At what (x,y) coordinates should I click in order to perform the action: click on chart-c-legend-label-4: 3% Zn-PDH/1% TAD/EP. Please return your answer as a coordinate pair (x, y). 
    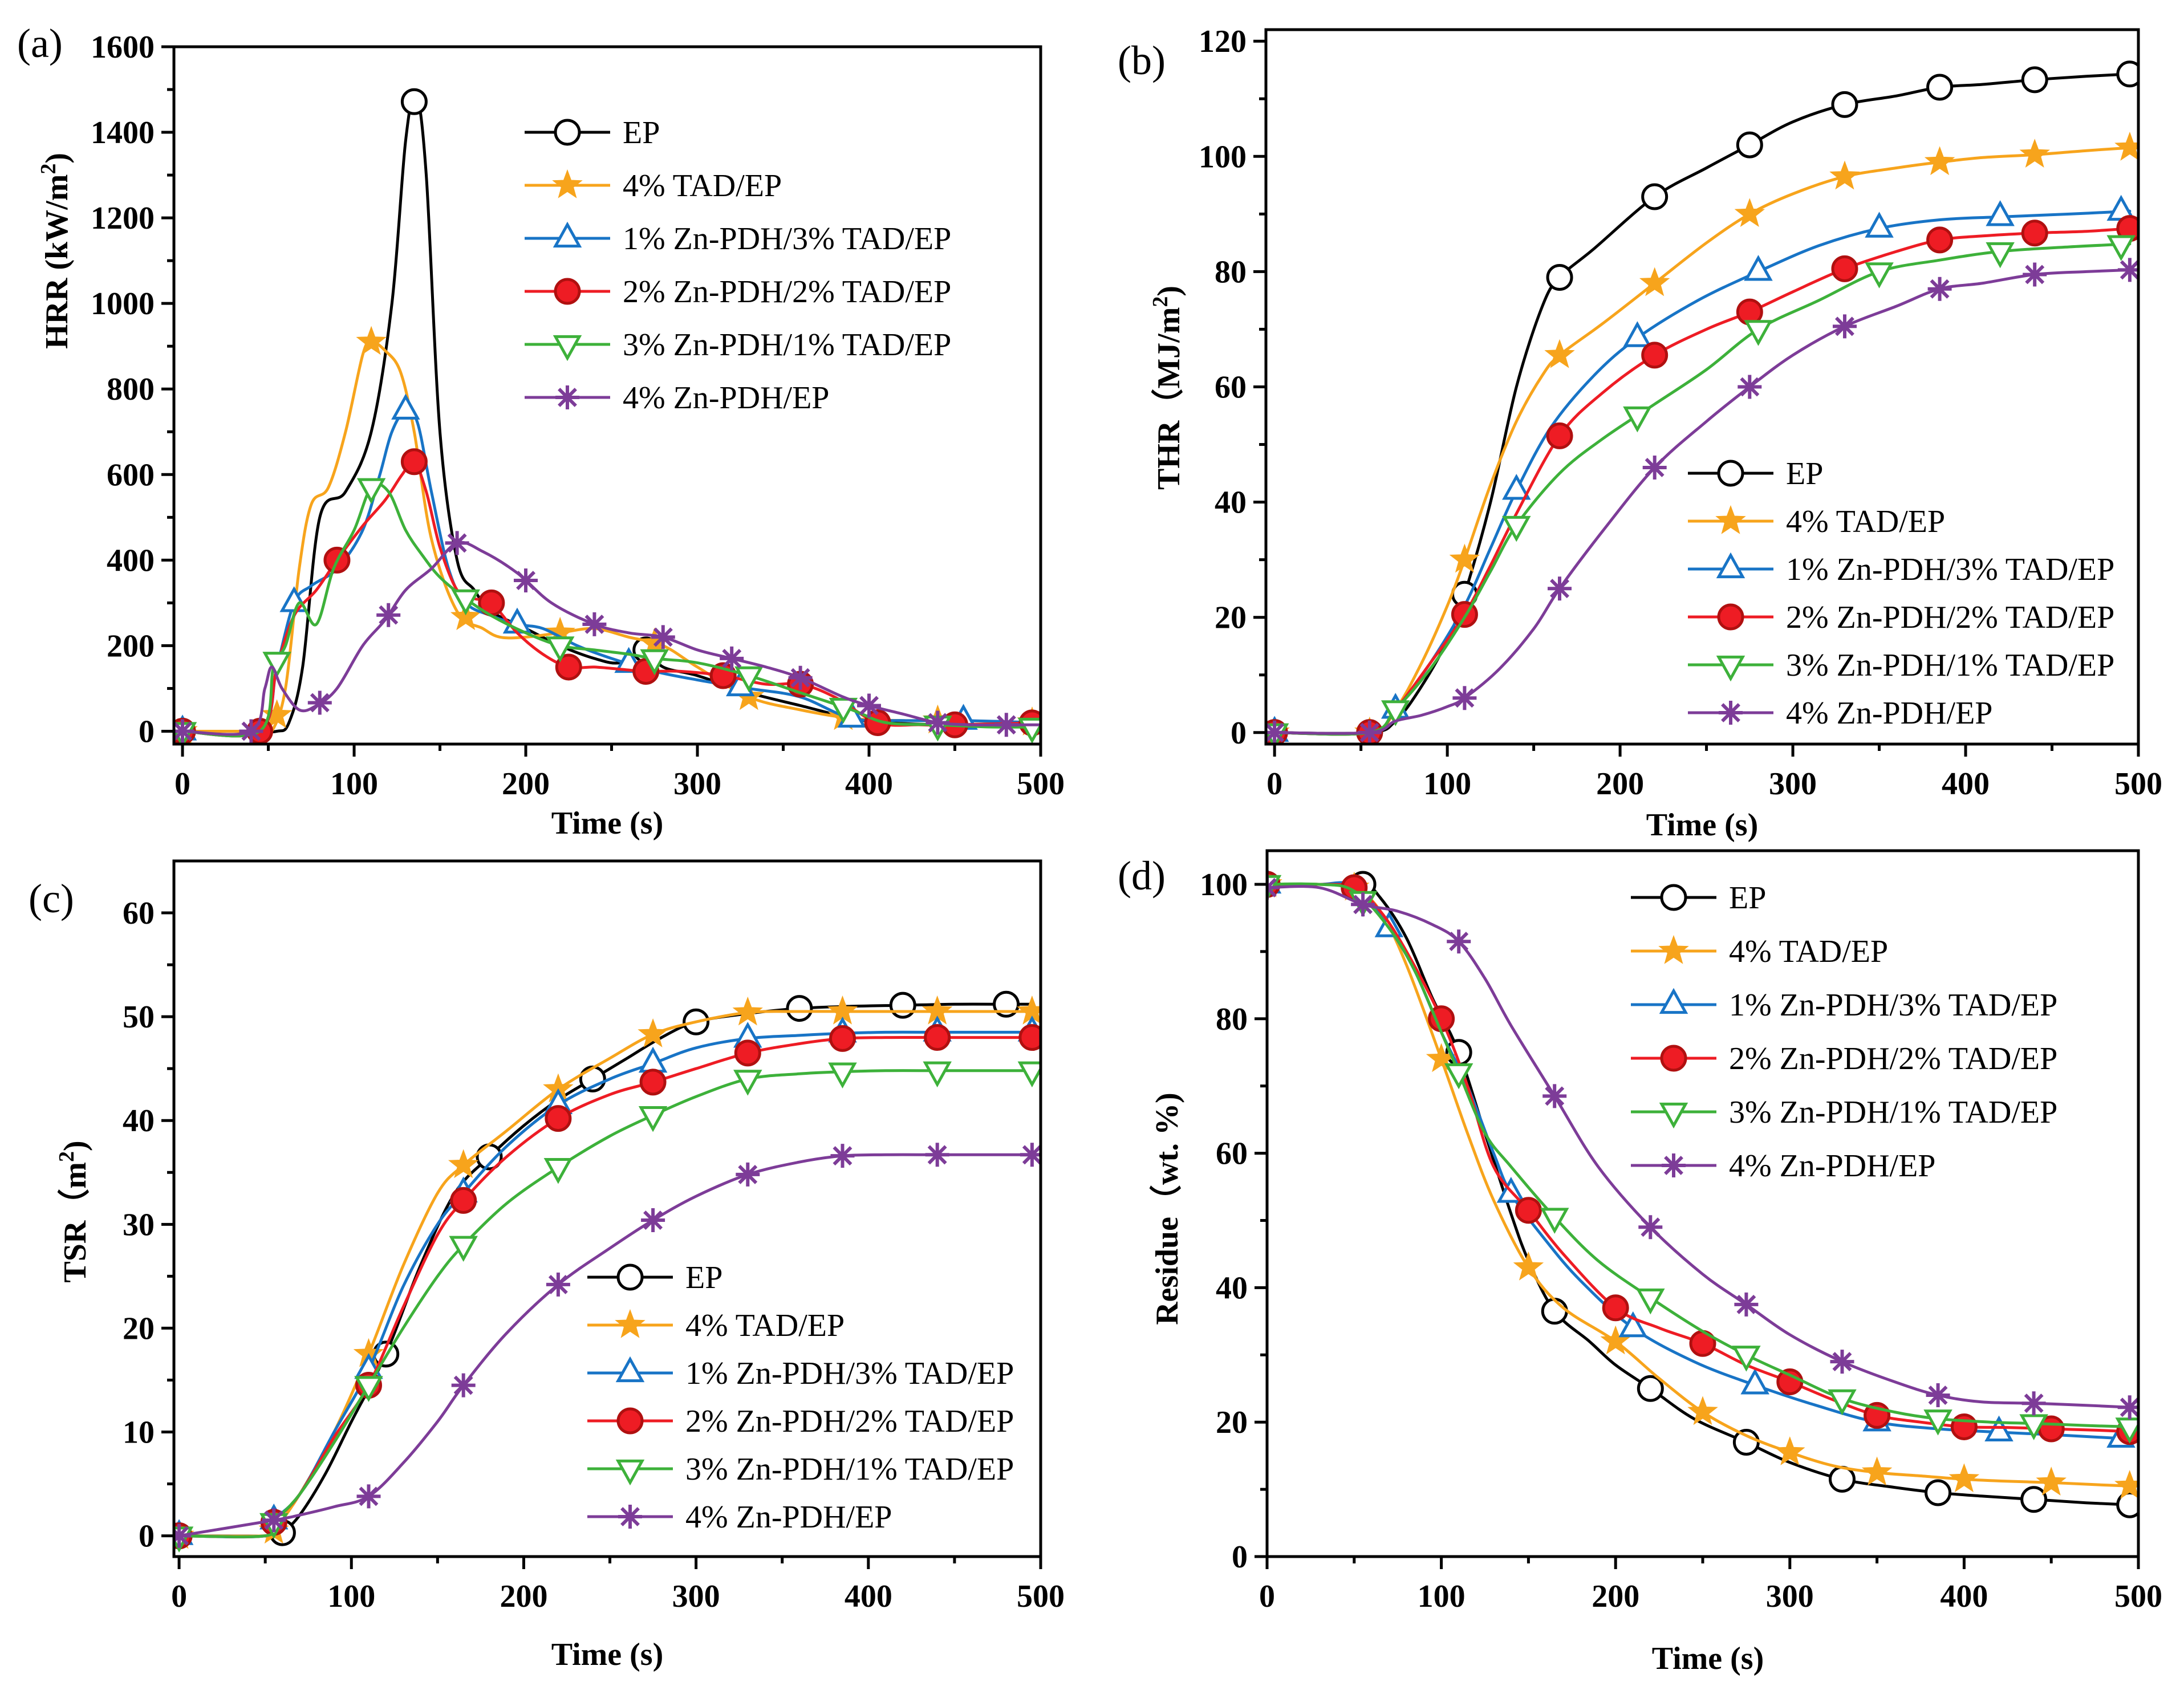
    Looking at the image, I should click on (849, 1470).